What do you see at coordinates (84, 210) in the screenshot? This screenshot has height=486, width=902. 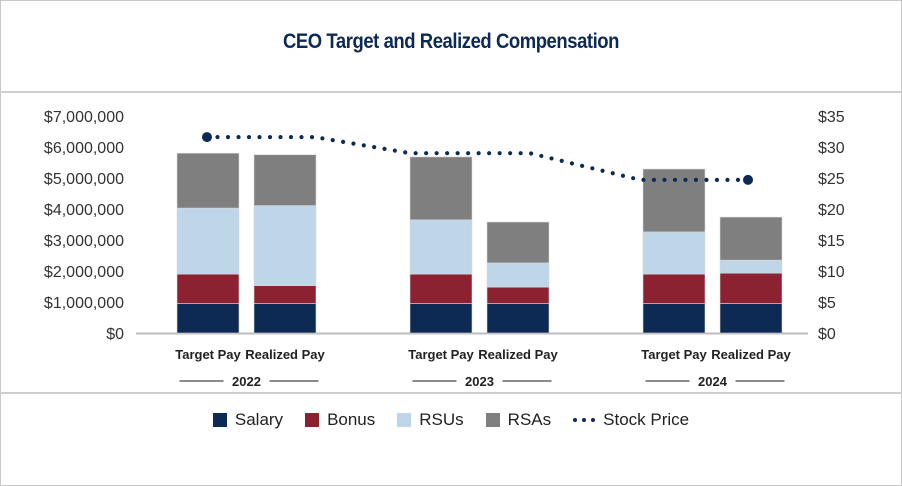 I see `y-left-tick-label: $4,000,000` at bounding box center [84, 210].